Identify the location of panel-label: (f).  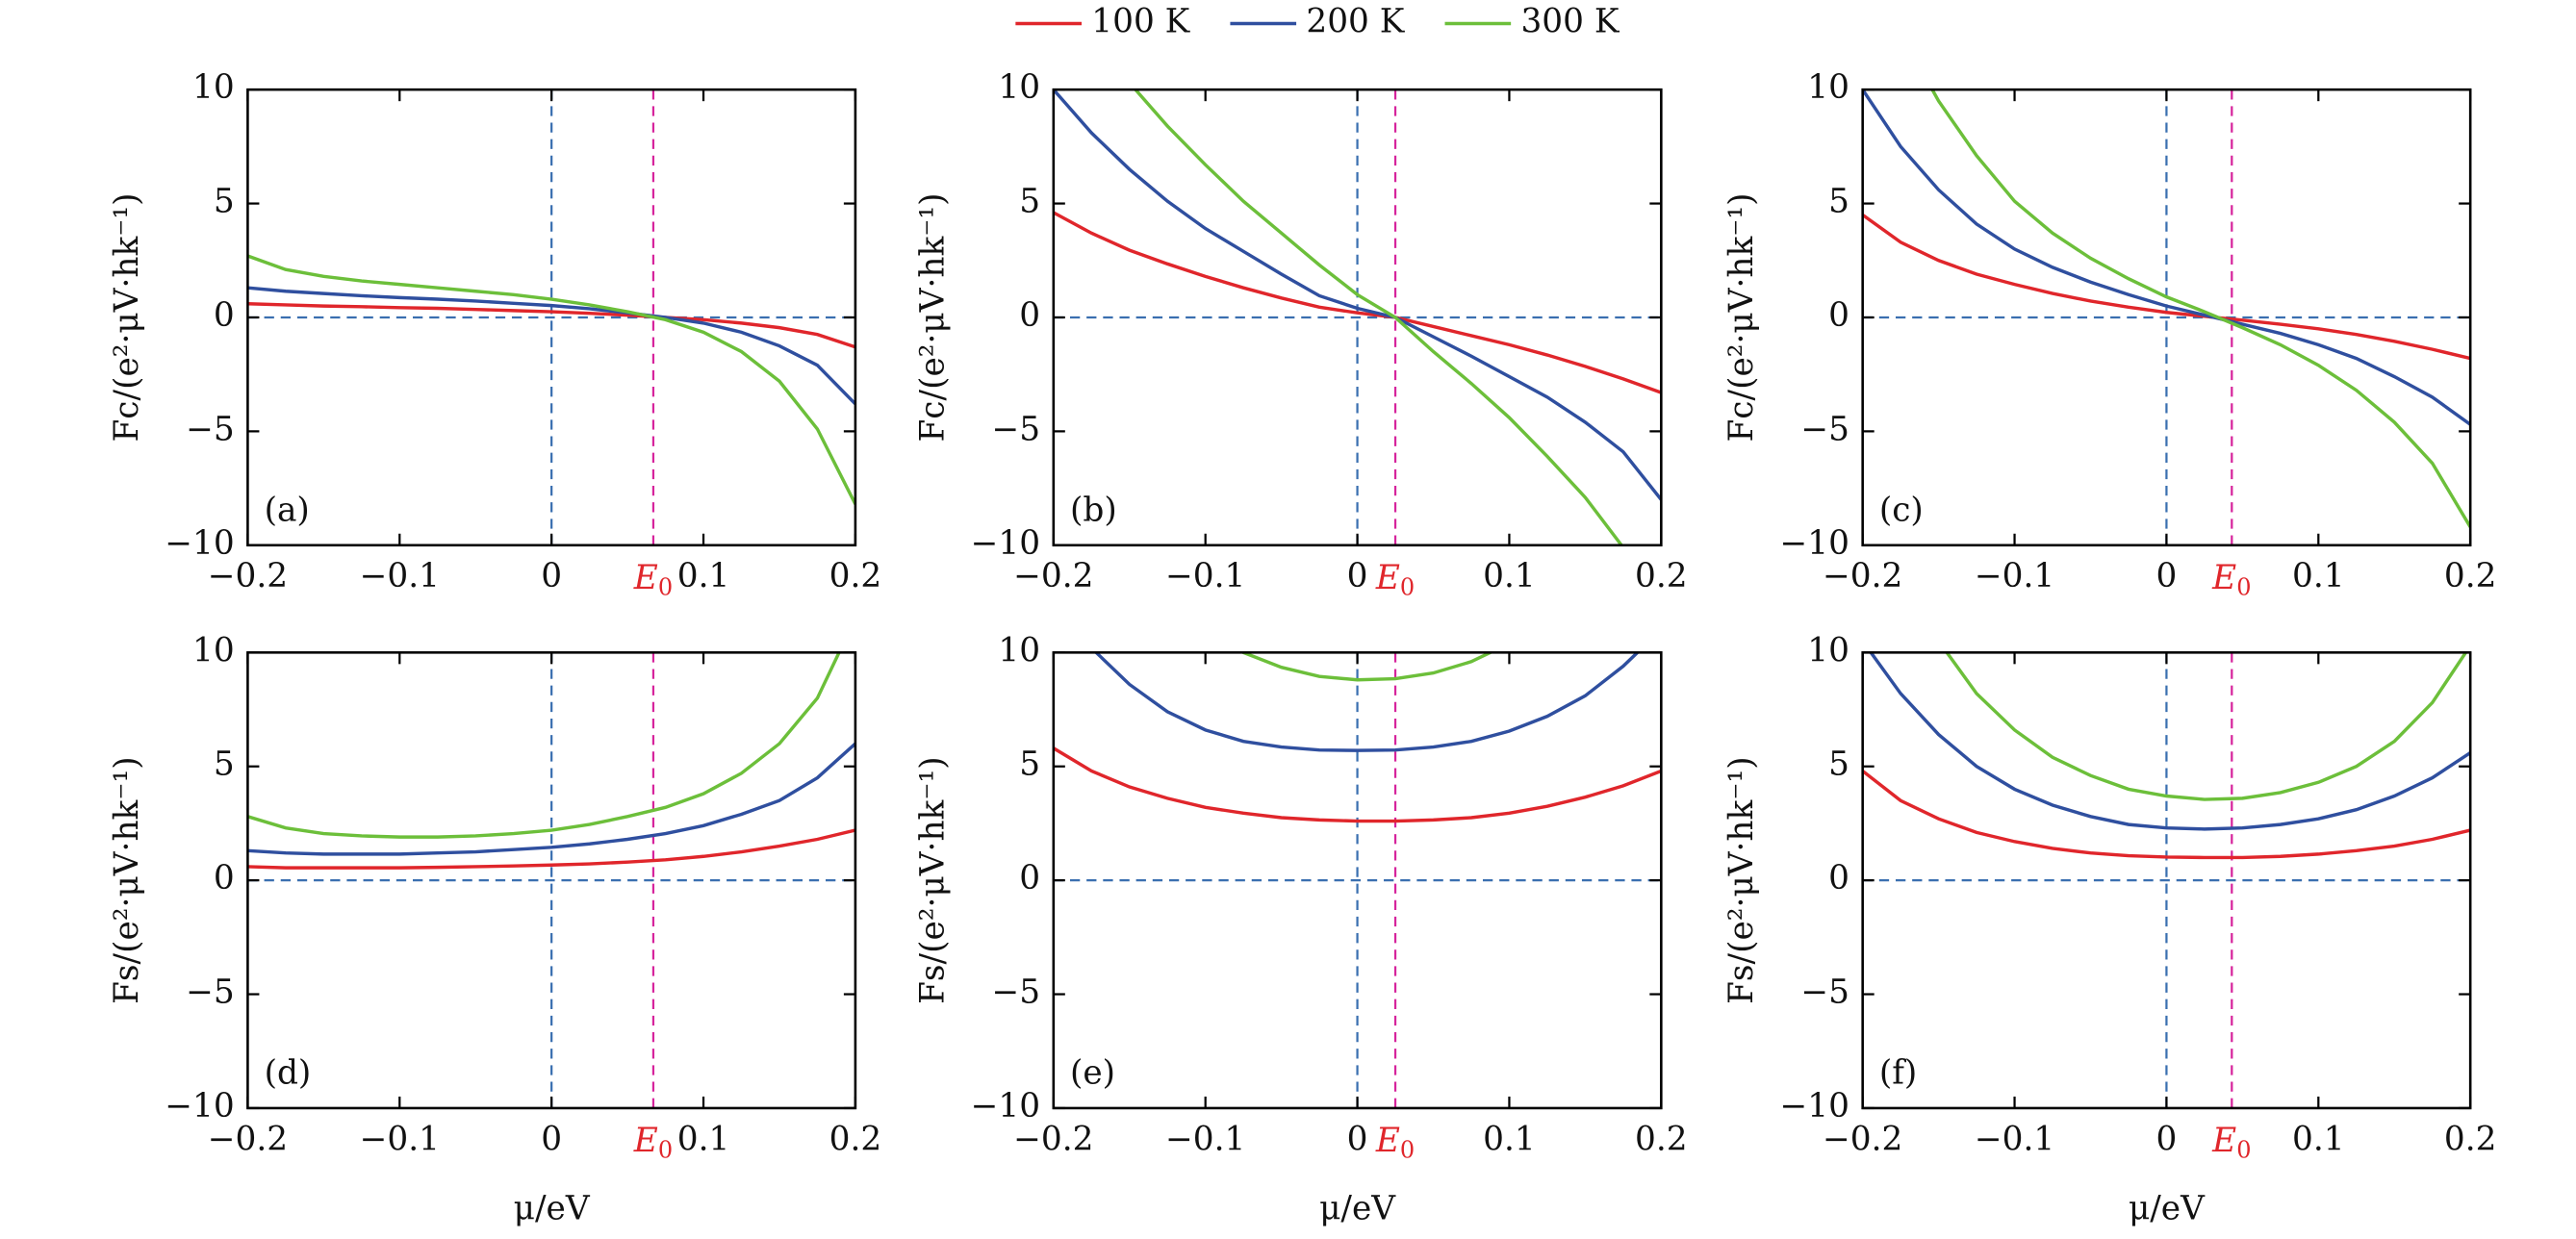
(1898, 1073).